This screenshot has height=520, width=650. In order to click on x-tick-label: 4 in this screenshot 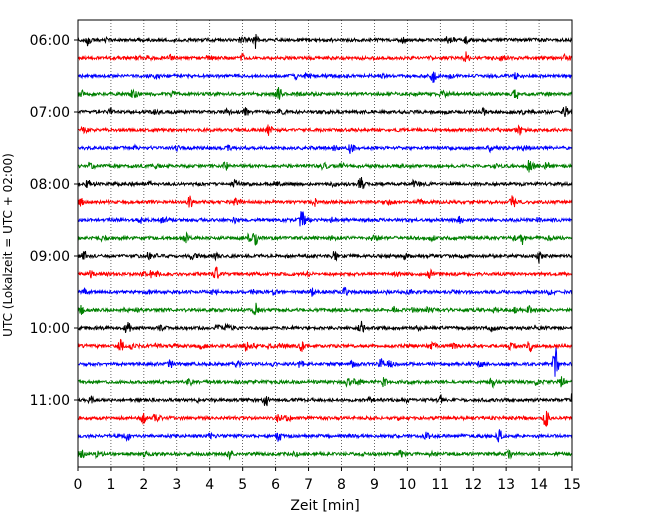, I will do `click(209, 485)`.